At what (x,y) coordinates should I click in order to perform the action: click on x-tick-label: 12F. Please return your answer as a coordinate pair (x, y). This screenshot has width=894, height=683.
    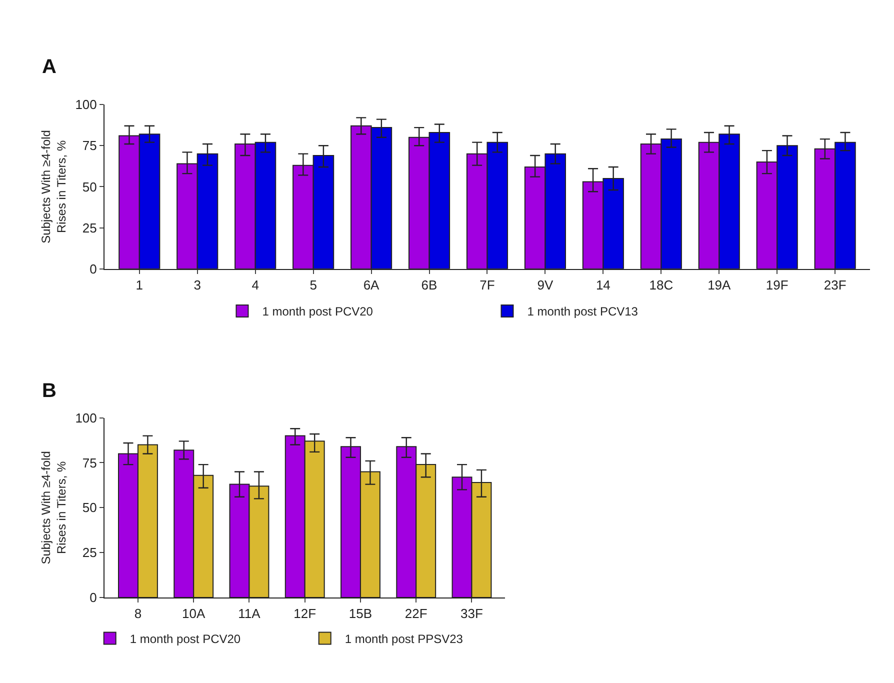
    Looking at the image, I should click on (305, 614).